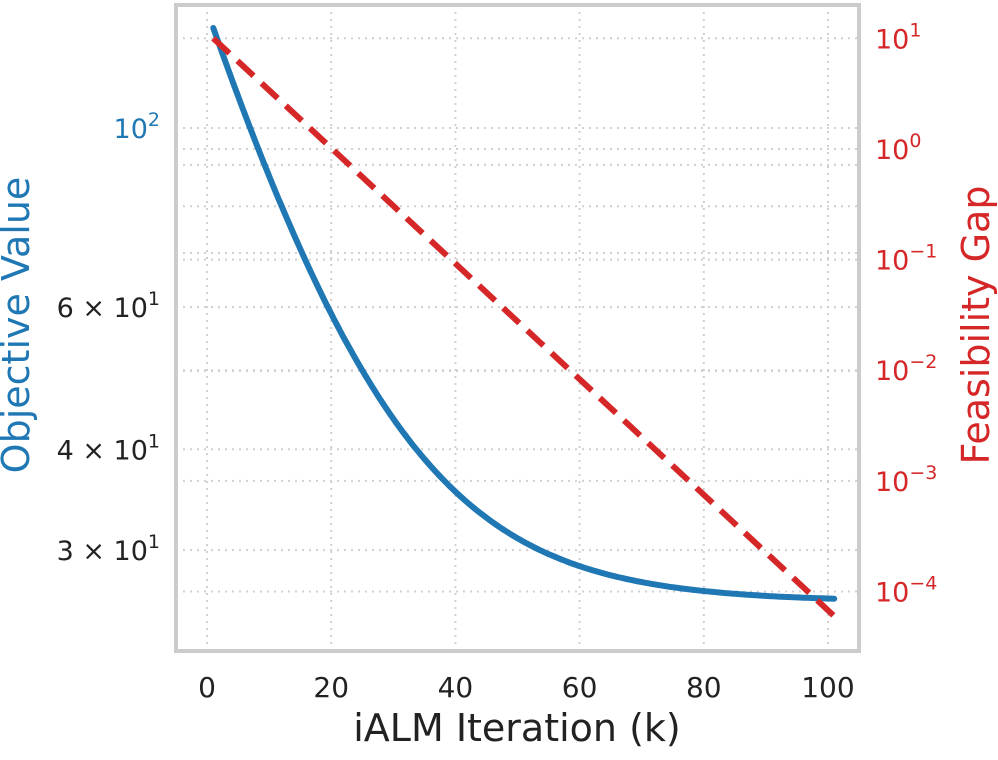  Describe the element at coordinates (108, 549) in the screenshot. I see `y-tick-label-left: 3 × 10¹` at that location.